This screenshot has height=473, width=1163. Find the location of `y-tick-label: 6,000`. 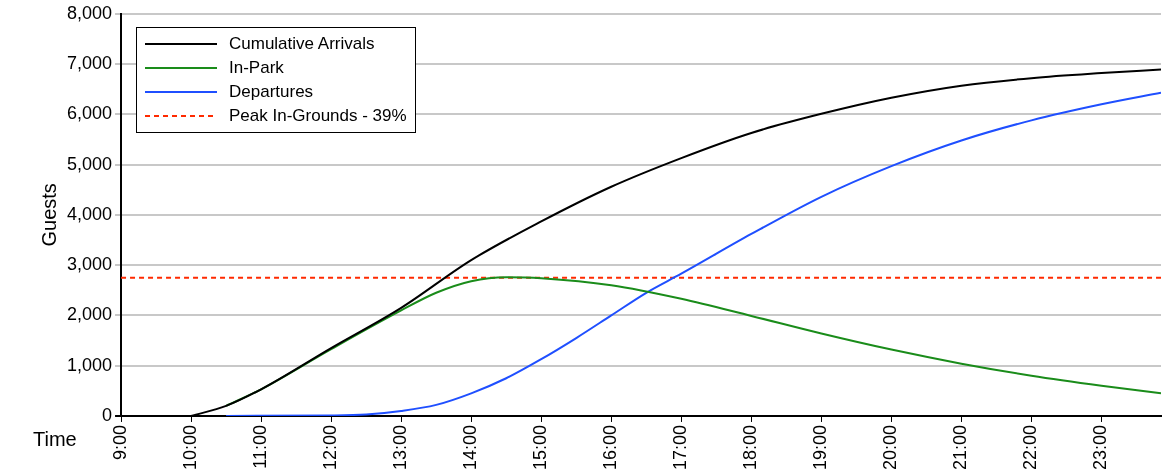

y-tick-label: 6,000 is located at coordinates (90, 113).